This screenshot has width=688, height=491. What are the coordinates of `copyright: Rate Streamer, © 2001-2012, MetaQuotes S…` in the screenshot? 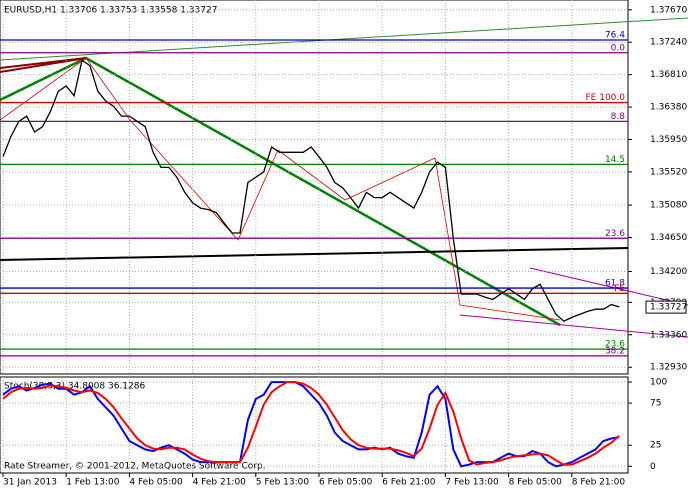 It's located at (135, 467).